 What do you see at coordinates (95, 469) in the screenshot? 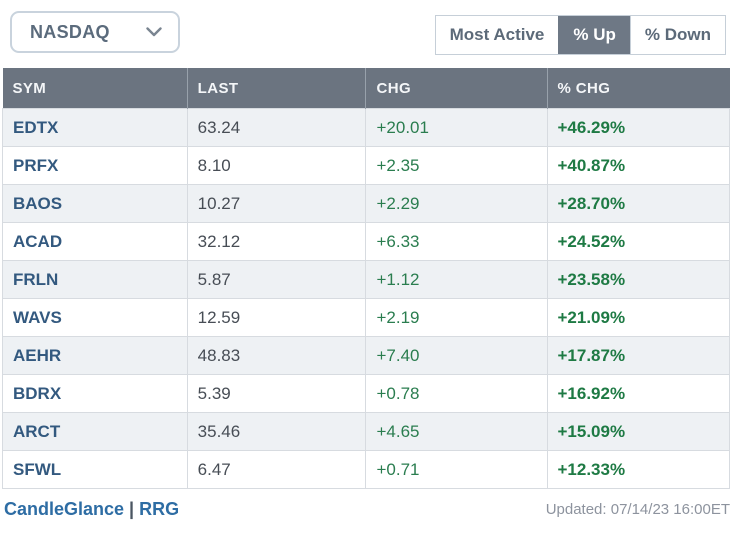
I see `symbol-link: SFWL` at bounding box center [95, 469].